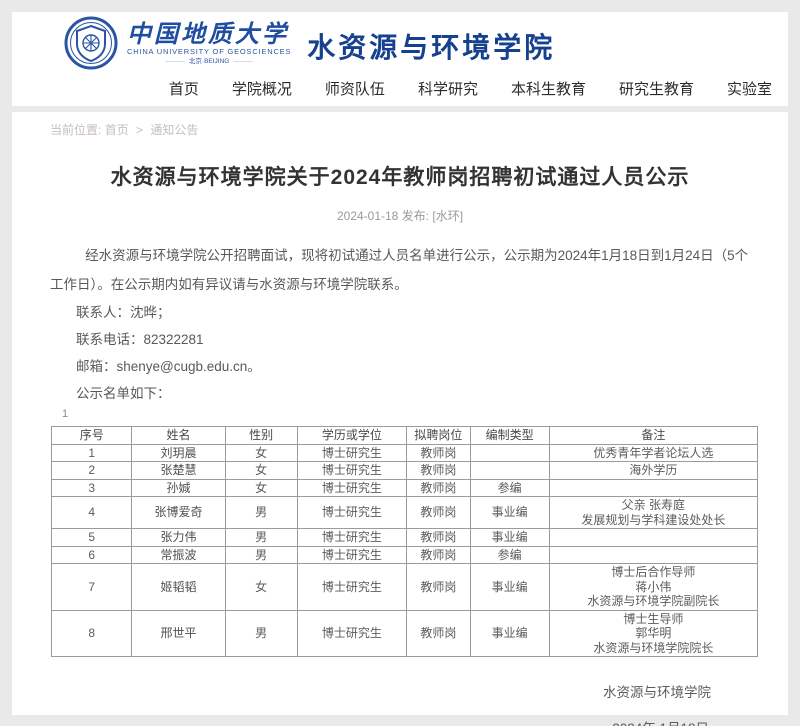  Describe the element at coordinates (91, 512) in the screenshot. I see `cell-no: 4` at that location.